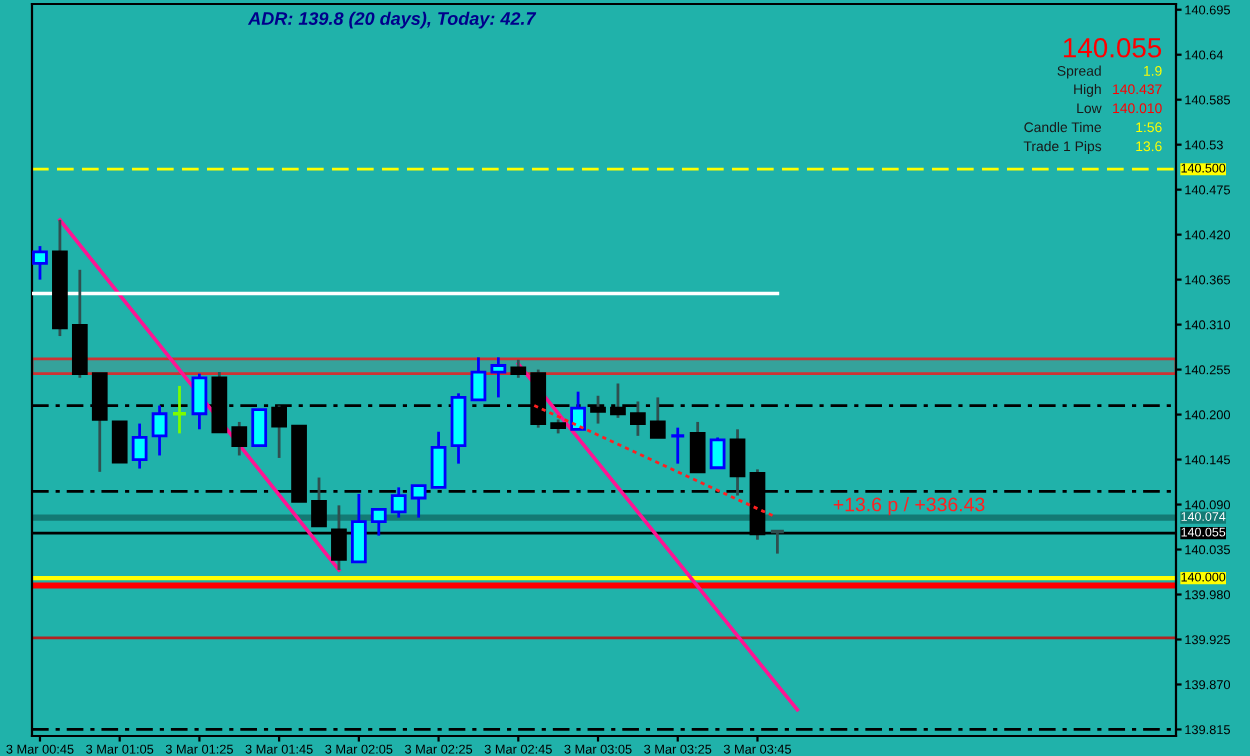  What do you see at coordinates (392, 20) in the screenshot?
I see `chart-title: ADR: 139.8 (20 days), Today: 42.7` at bounding box center [392, 20].